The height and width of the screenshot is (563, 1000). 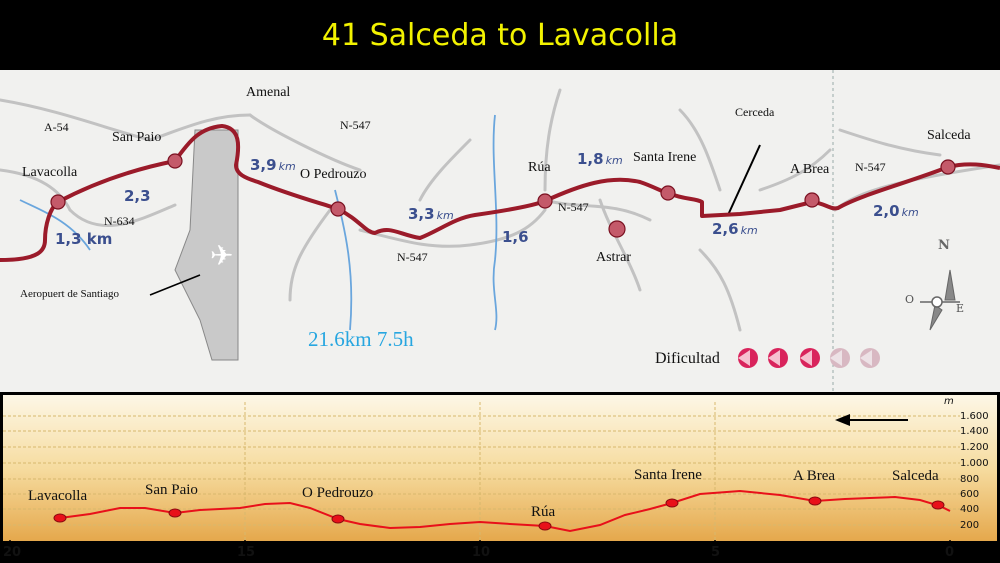 I want to click on difficulty-meter, so click(x=809, y=358).